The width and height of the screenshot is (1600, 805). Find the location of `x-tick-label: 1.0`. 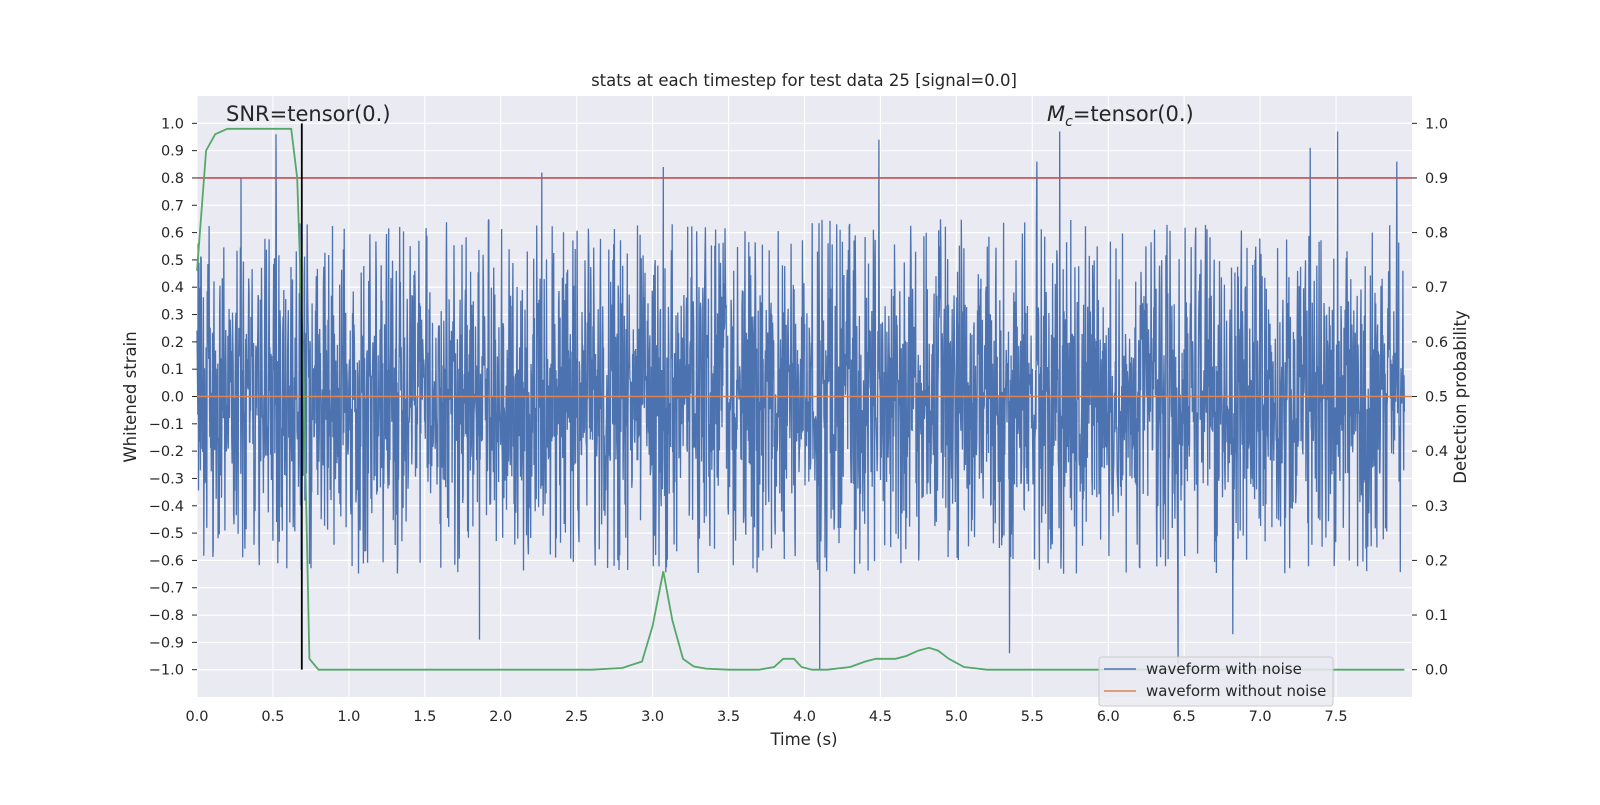

x-tick-label: 1.0 is located at coordinates (348, 717).